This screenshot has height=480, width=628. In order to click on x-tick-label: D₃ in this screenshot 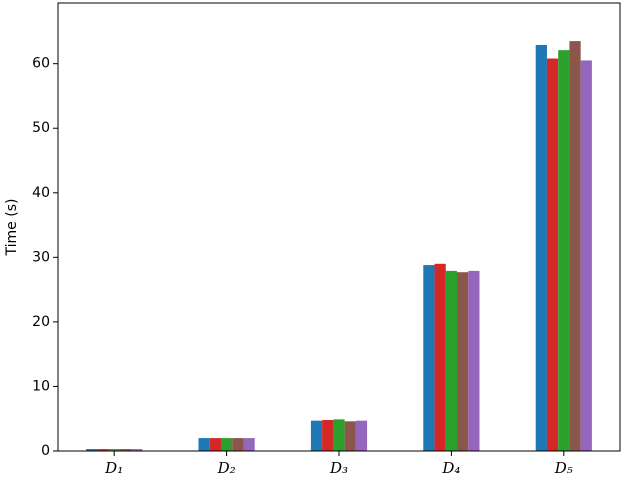, I will do `click(338, 468)`.